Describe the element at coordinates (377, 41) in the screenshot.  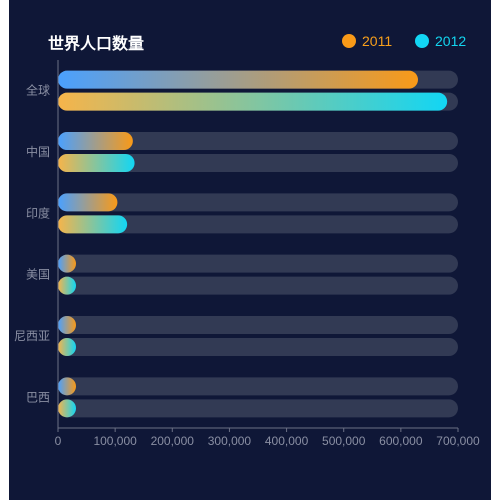
I see `legend-label-2011: 2011` at that location.